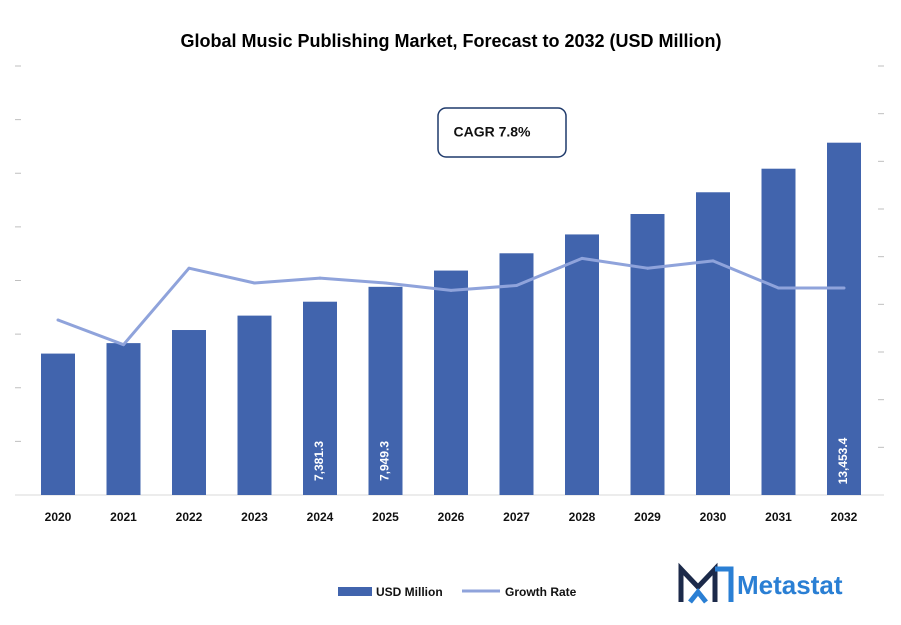  What do you see at coordinates (844, 517) in the screenshot?
I see `x-tick-label-2032: 2032` at bounding box center [844, 517].